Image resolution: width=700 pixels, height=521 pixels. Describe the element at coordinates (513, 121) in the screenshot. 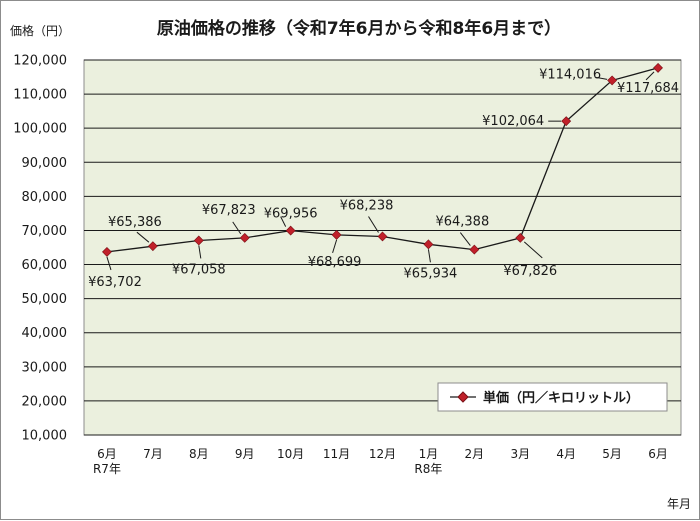

I see `data-label: ¥102,064` at that location.